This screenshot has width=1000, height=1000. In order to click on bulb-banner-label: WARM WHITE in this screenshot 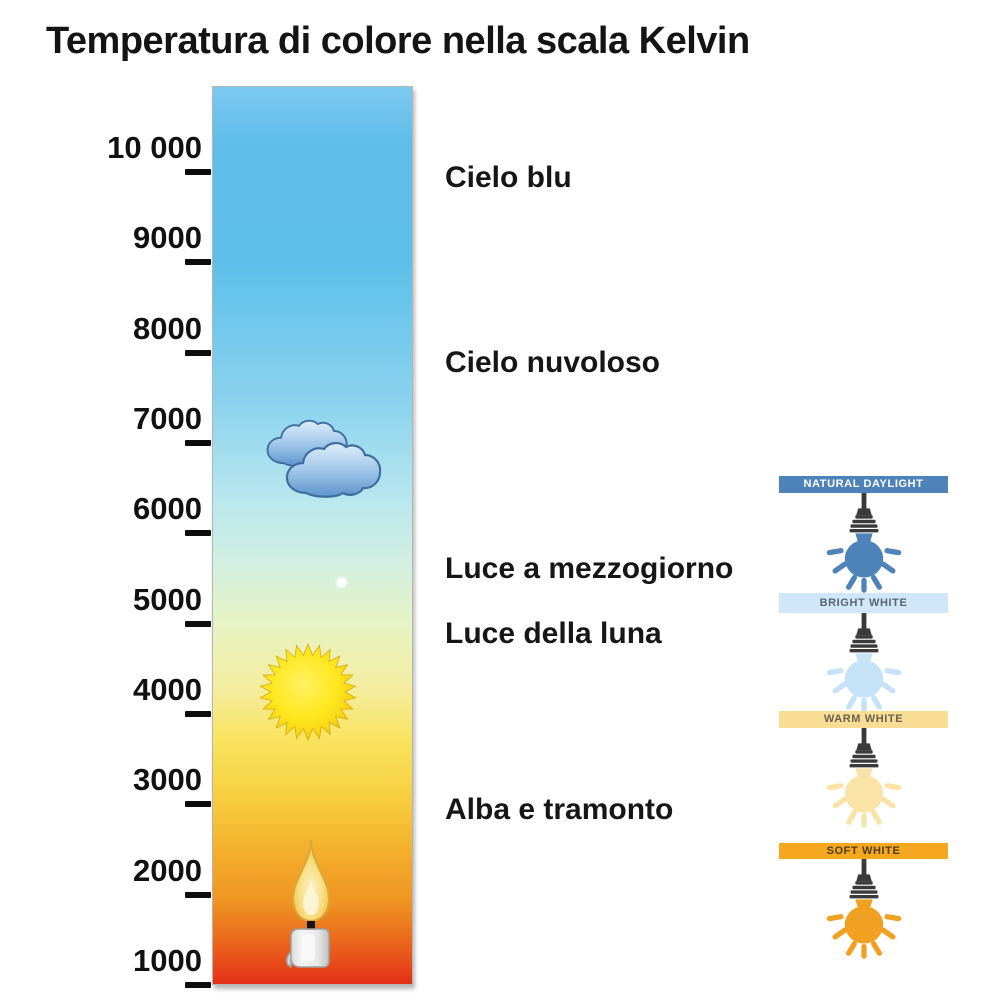, I will do `click(863, 719)`.